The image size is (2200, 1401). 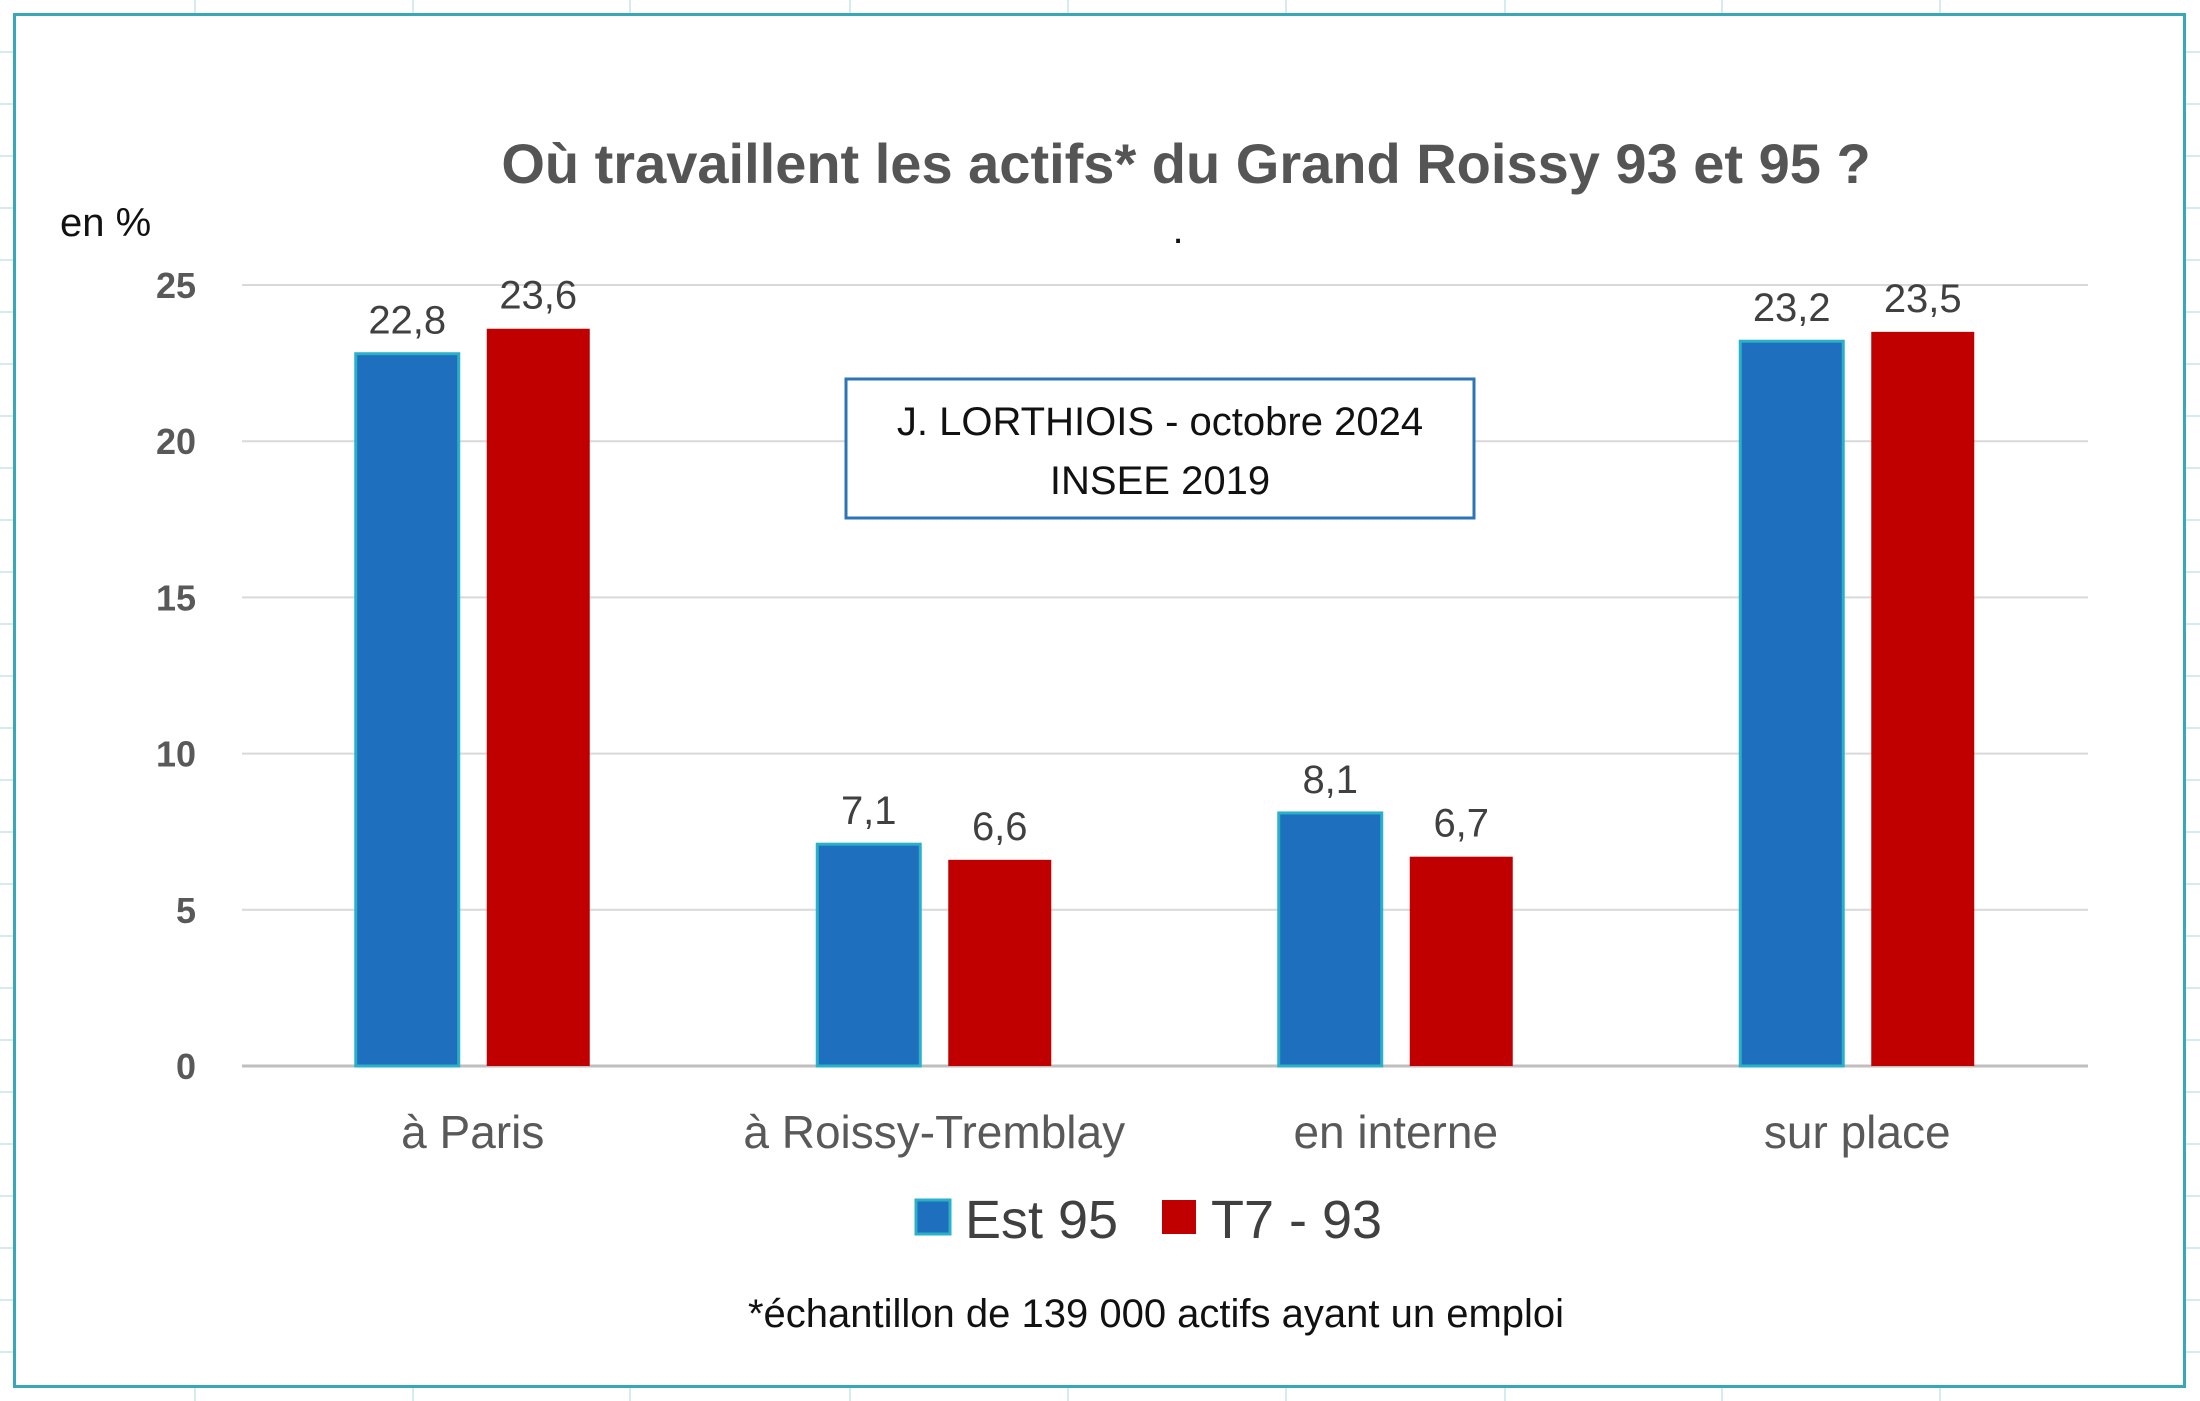 What do you see at coordinates (186, 1066) in the screenshot?
I see `y-tick-label-0: 0` at bounding box center [186, 1066].